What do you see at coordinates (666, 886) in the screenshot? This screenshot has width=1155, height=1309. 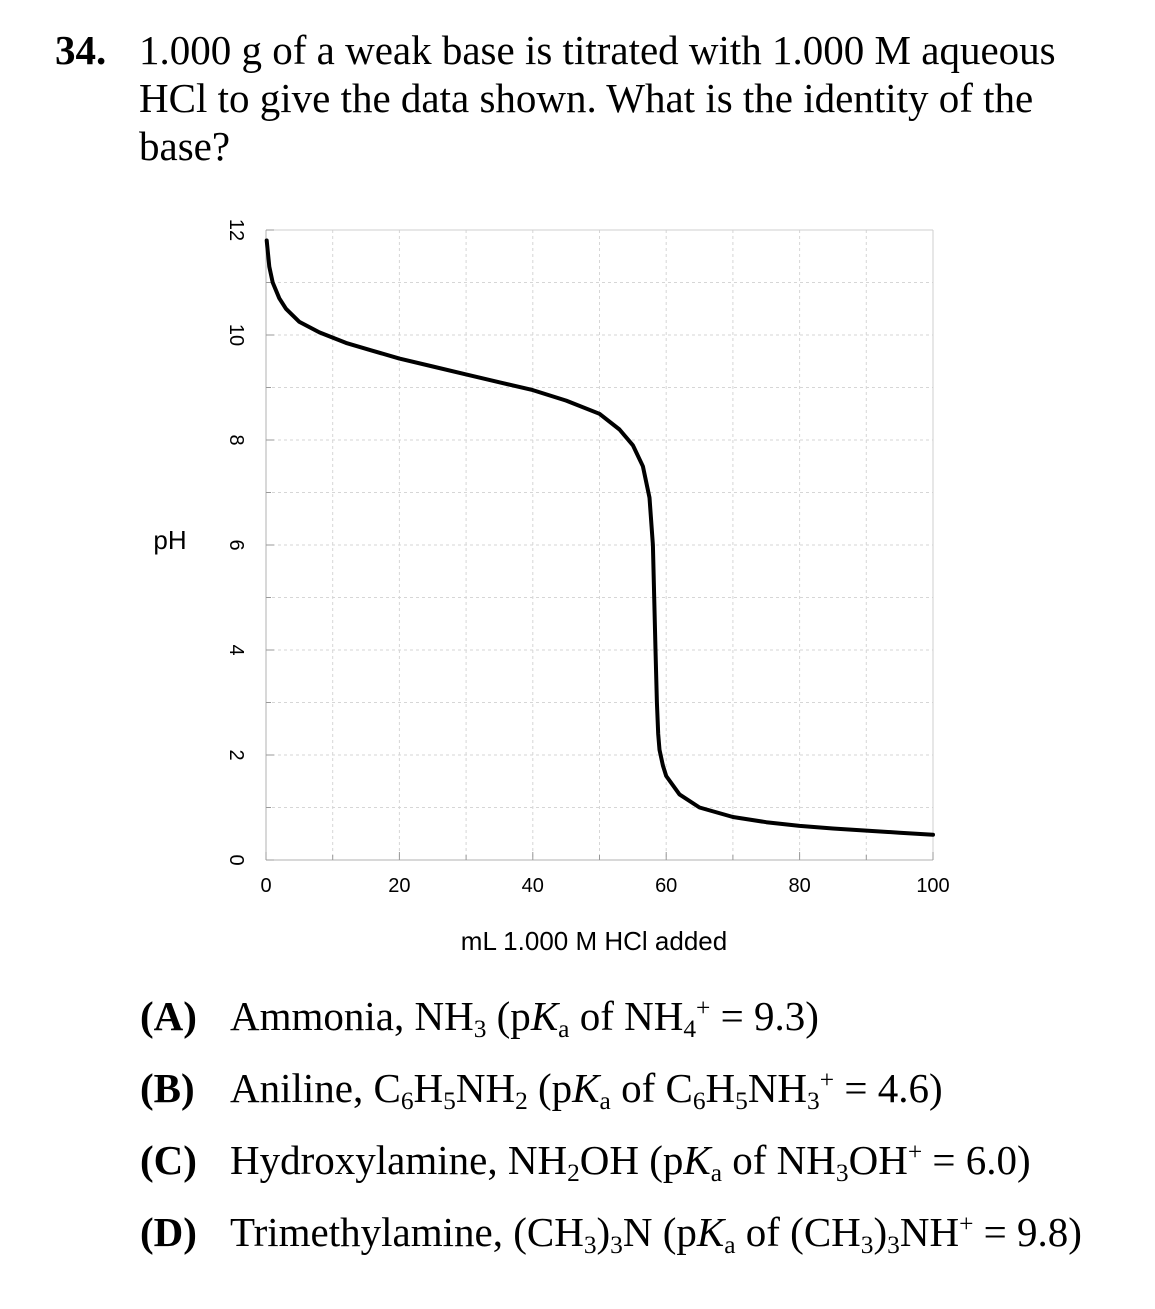 I see `x-tick-label: 60` at bounding box center [666, 886].